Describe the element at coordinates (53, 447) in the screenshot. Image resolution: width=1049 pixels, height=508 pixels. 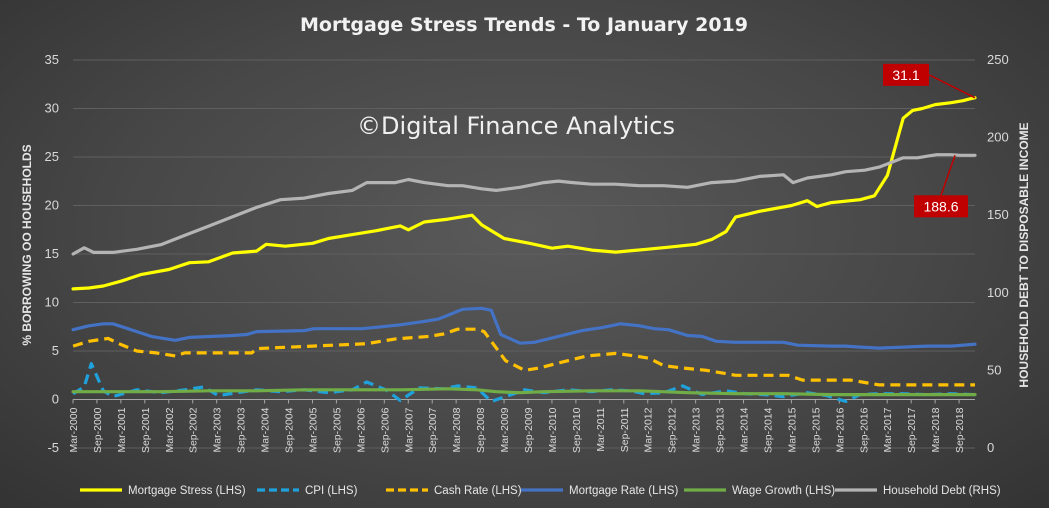
I see `y-left-tick-label: -5` at that location.